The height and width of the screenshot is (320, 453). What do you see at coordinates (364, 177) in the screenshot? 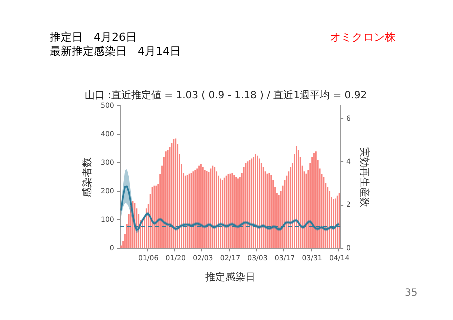
I see `y2-axis-title: 実効再生産数` at bounding box center [364, 177].